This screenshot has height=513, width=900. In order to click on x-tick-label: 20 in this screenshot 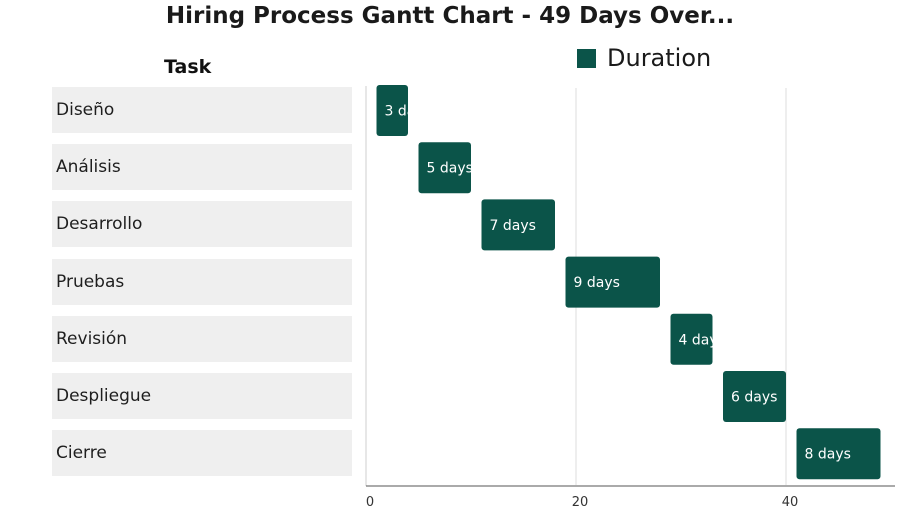, I will do `click(580, 502)`.